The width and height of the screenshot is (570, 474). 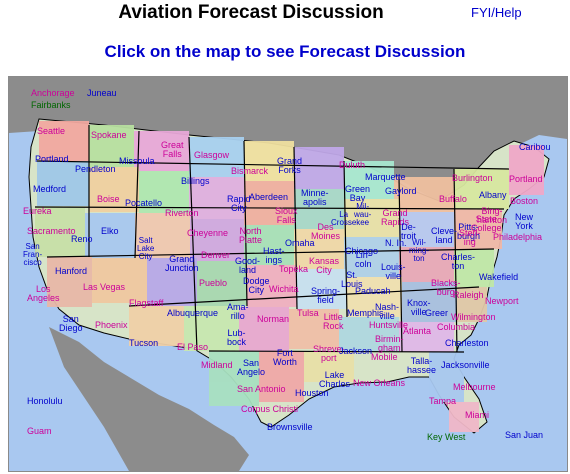 I want to click on office-label-las-vegas: Las Vegas, so click(x=104, y=287).